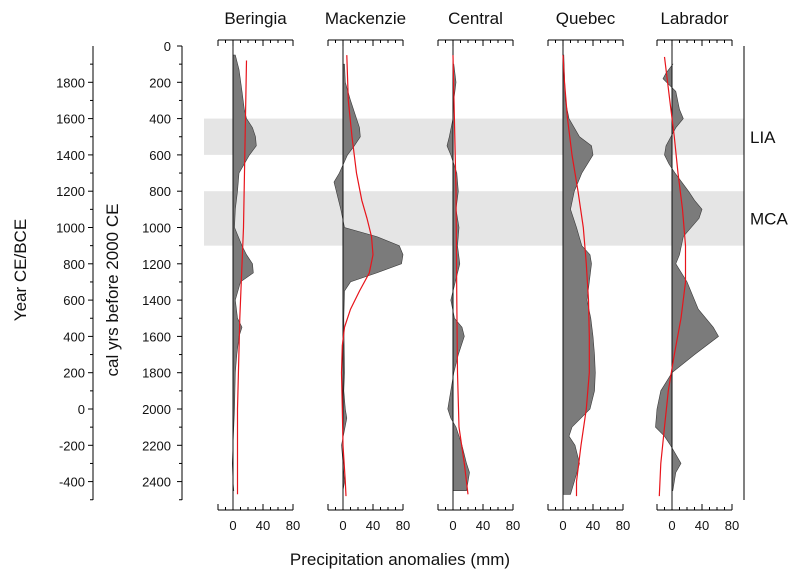 This screenshot has width=789, height=572. What do you see at coordinates (365, 18) in the screenshot?
I see `panel-title: Mackenzie` at bounding box center [365, 18].